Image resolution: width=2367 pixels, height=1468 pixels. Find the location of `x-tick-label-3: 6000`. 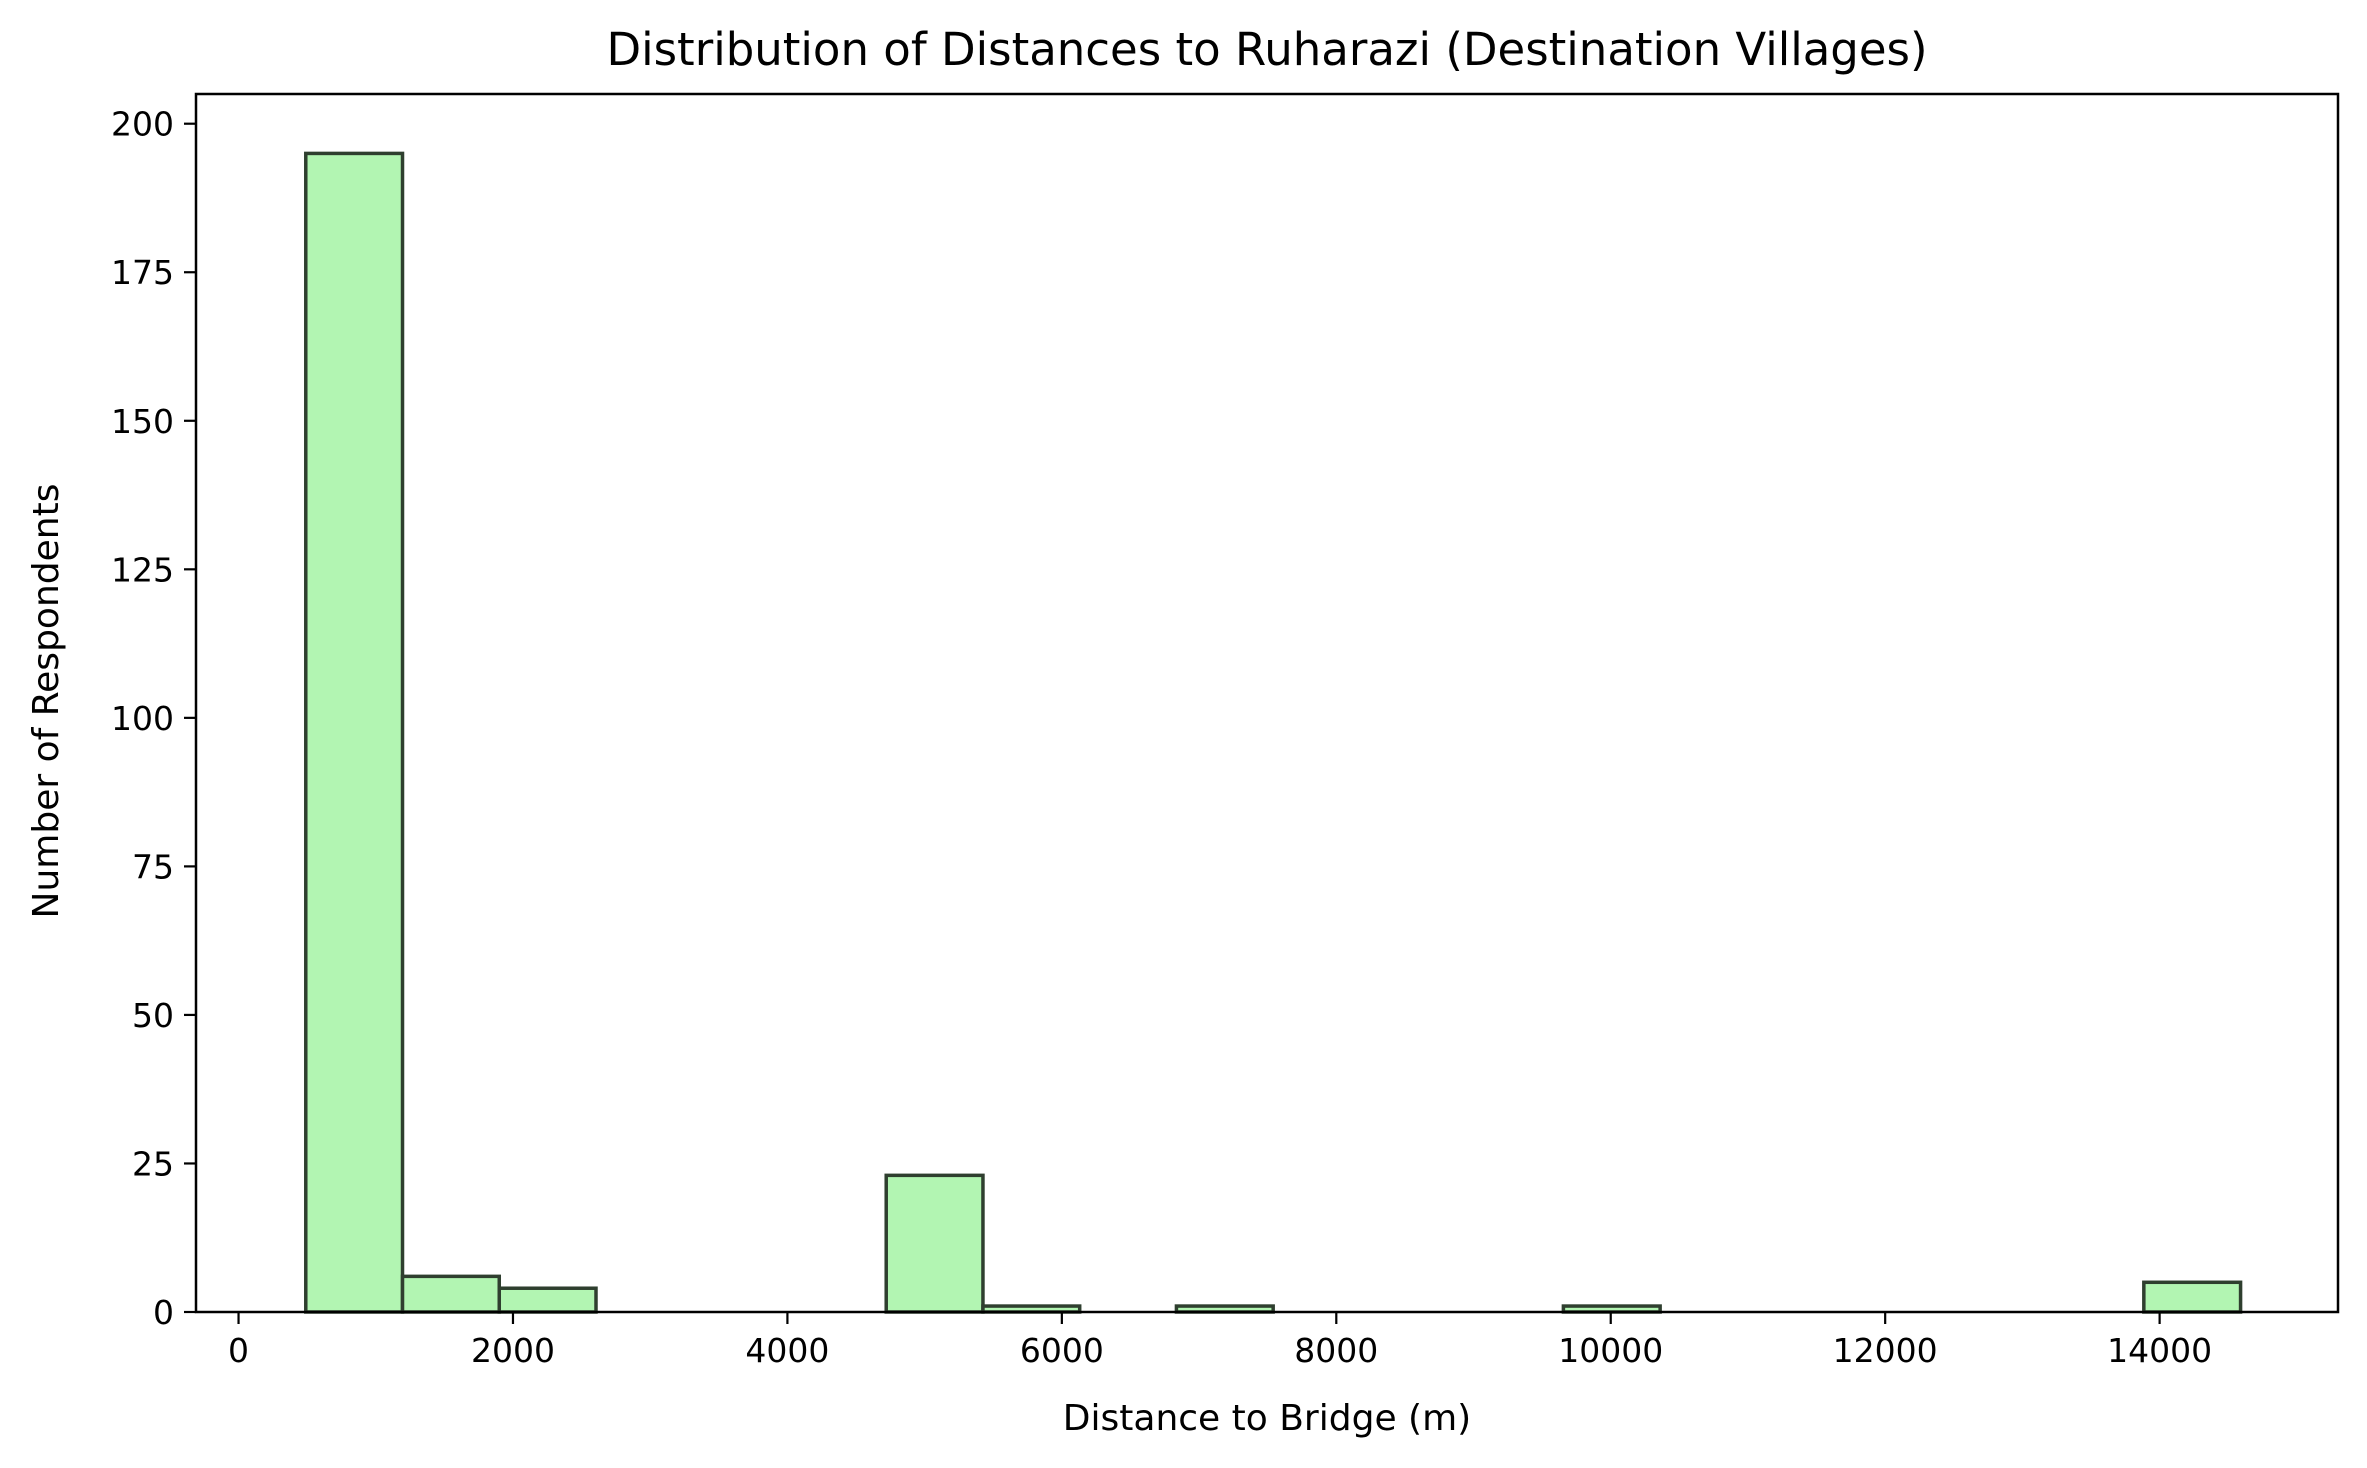

x-tick-label-3: 6000 is located at coordinates (1062, 1350).